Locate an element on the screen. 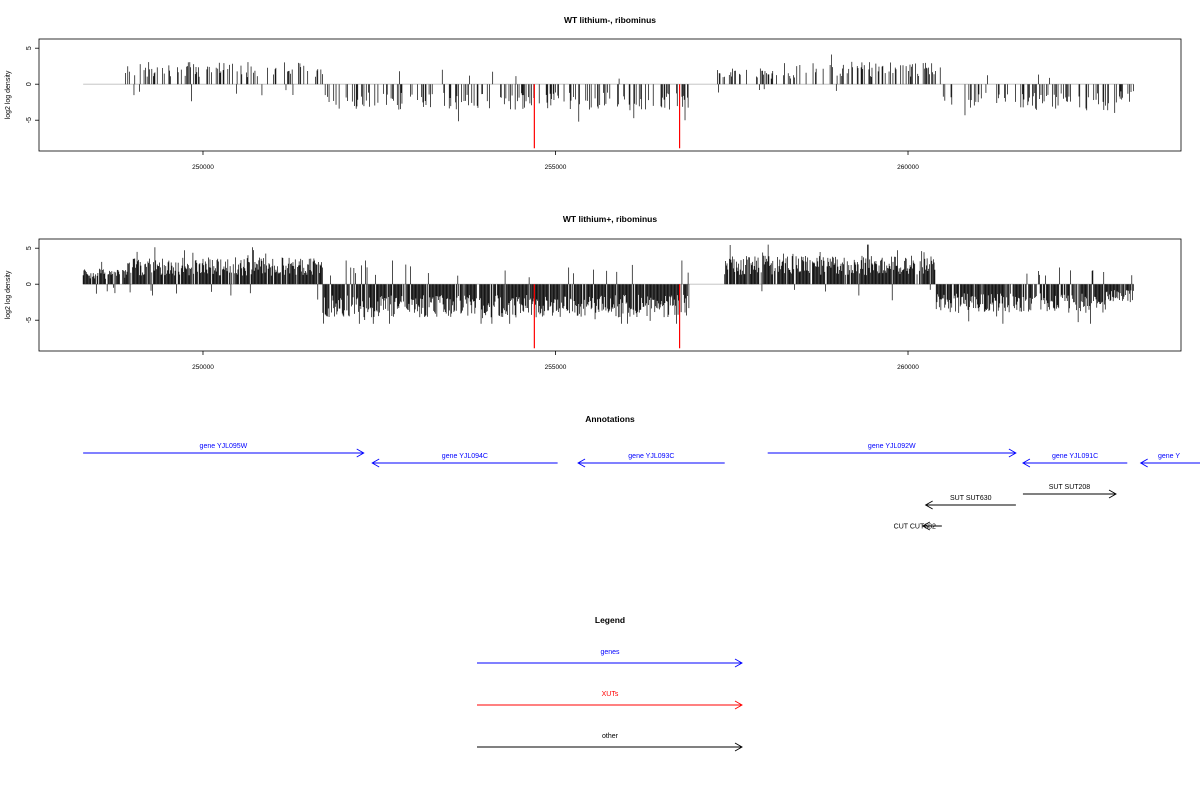  panel-1-x-axis: 250000 255000 260000 is located at coordinates (555, 161).